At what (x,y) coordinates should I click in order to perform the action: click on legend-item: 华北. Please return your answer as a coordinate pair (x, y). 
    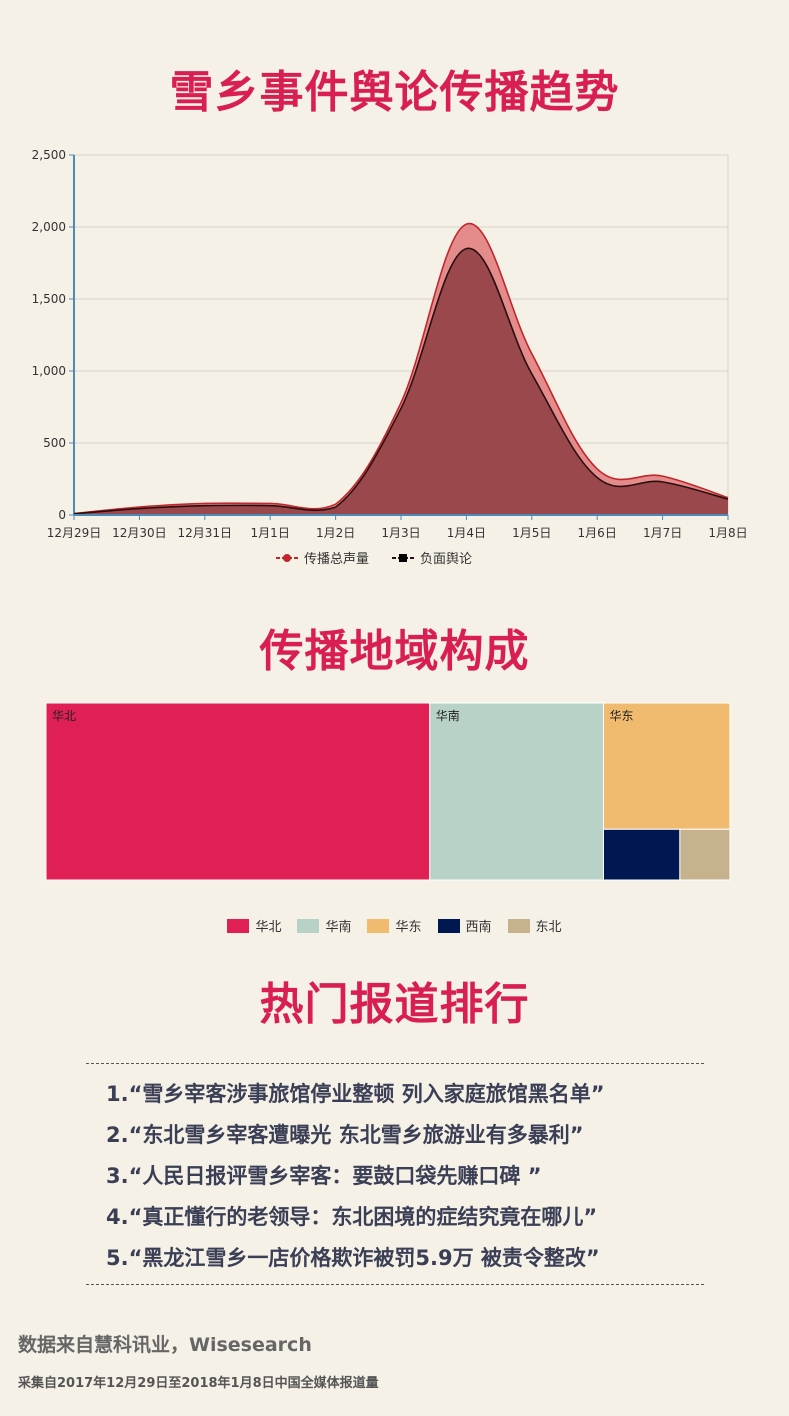
    Looking at the image, I should click on (254, 925).